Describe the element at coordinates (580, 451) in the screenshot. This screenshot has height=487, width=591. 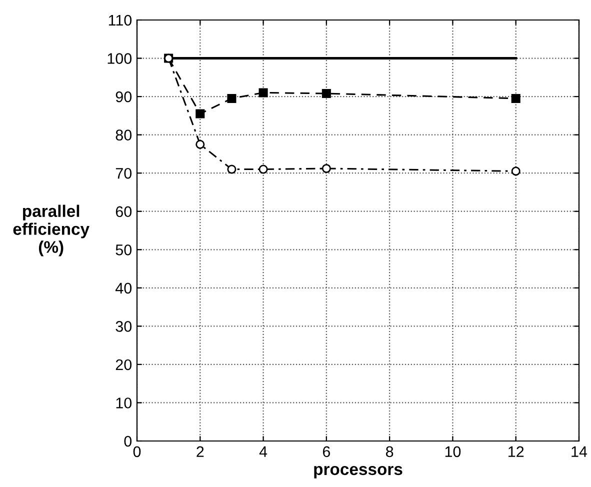
I see `x-tick-label: 14` at that location.